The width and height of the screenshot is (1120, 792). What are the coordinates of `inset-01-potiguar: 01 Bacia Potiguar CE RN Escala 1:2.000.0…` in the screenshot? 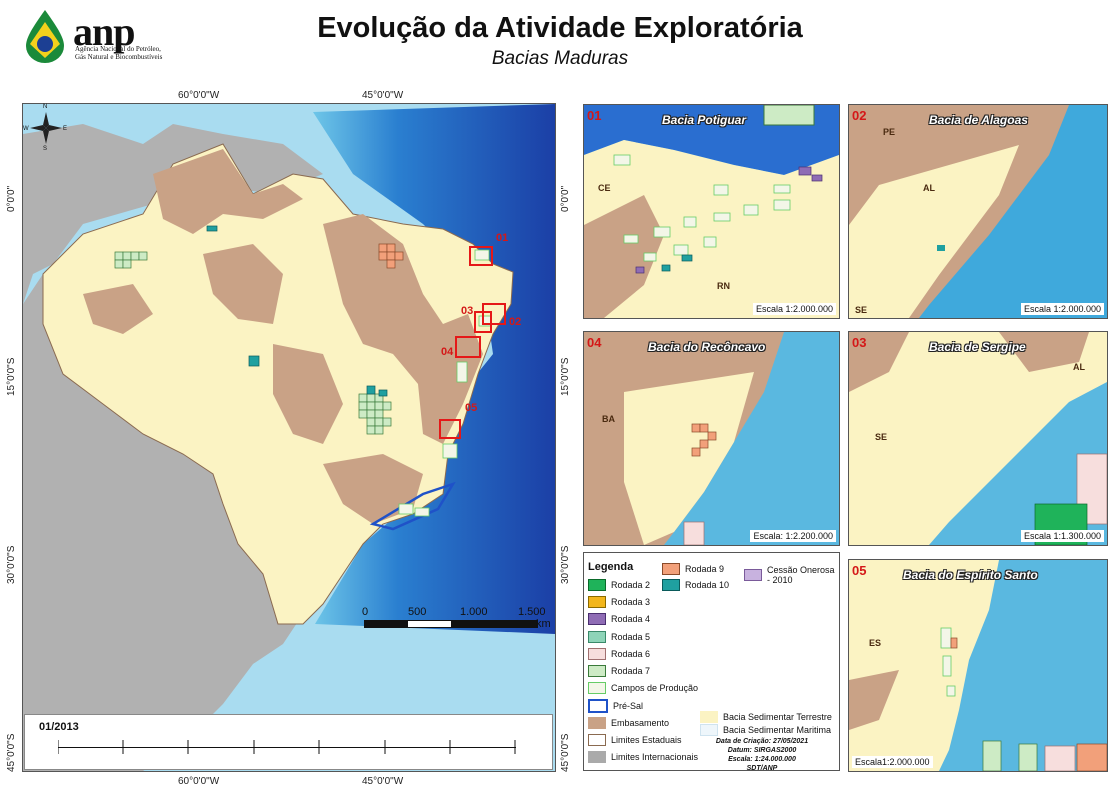 It's located at (711, 211).